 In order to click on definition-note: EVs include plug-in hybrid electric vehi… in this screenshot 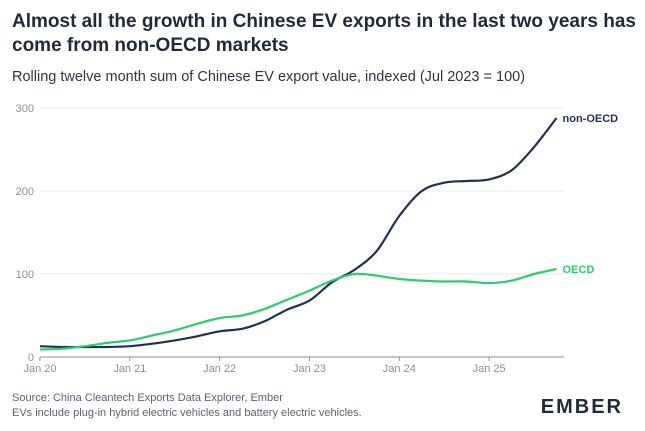, I will do `click(187, 413)`.